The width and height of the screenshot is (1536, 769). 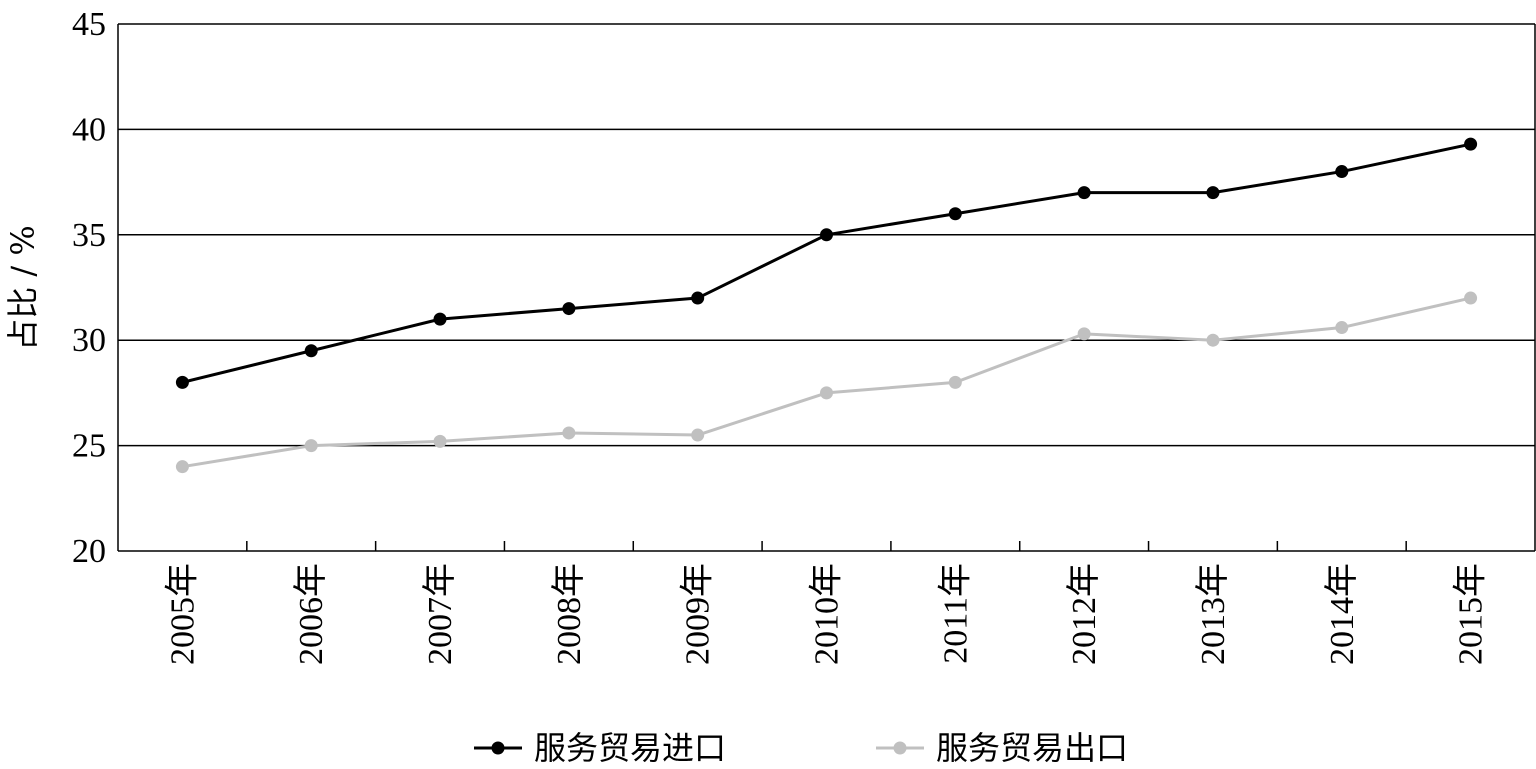 What do you see at coordinates (1342, 614) in the screenshot?
I see `x-tick-label: 2014年` at bounding box center [1342, 614].